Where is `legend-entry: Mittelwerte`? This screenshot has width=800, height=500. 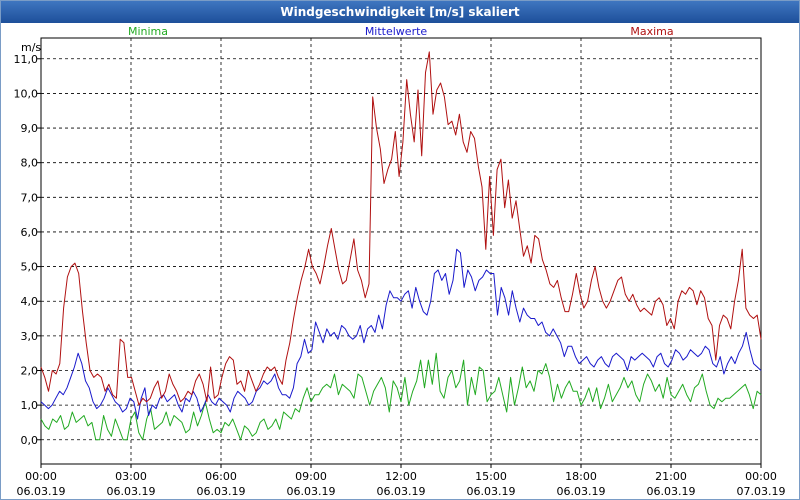 legend-entry: Mittelwerte is located at coordinates (396, 31).